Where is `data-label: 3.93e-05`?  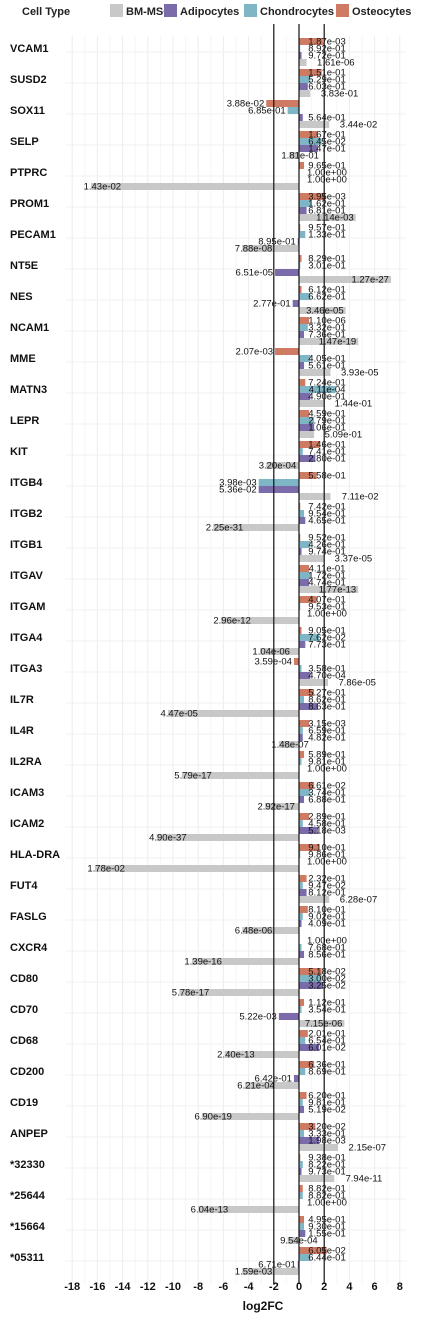 data-label: 3.93e-05 is located at coordinates (360, 373).